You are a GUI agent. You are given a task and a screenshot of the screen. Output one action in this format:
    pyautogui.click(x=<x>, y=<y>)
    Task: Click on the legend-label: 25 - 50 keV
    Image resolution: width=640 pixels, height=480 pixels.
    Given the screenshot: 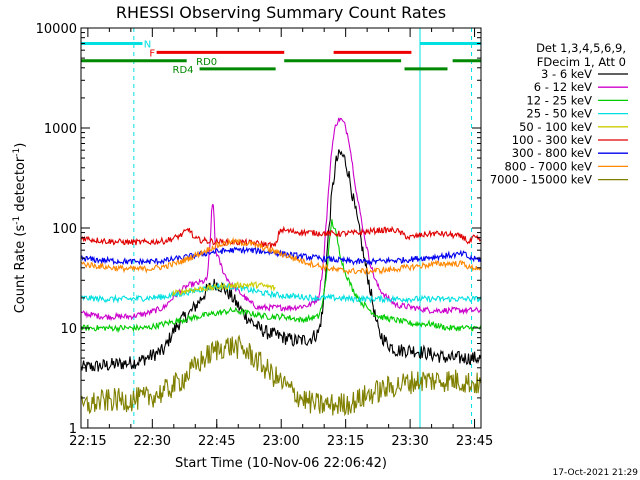 What is the action you would take?
    pyautogui.click(x=559, y=114)
    